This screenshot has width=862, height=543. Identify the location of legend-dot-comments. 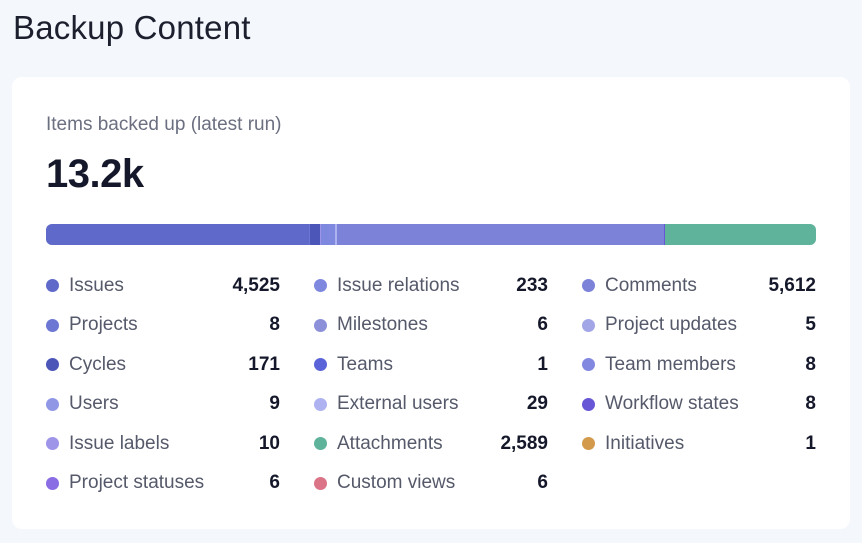
(588, 286).